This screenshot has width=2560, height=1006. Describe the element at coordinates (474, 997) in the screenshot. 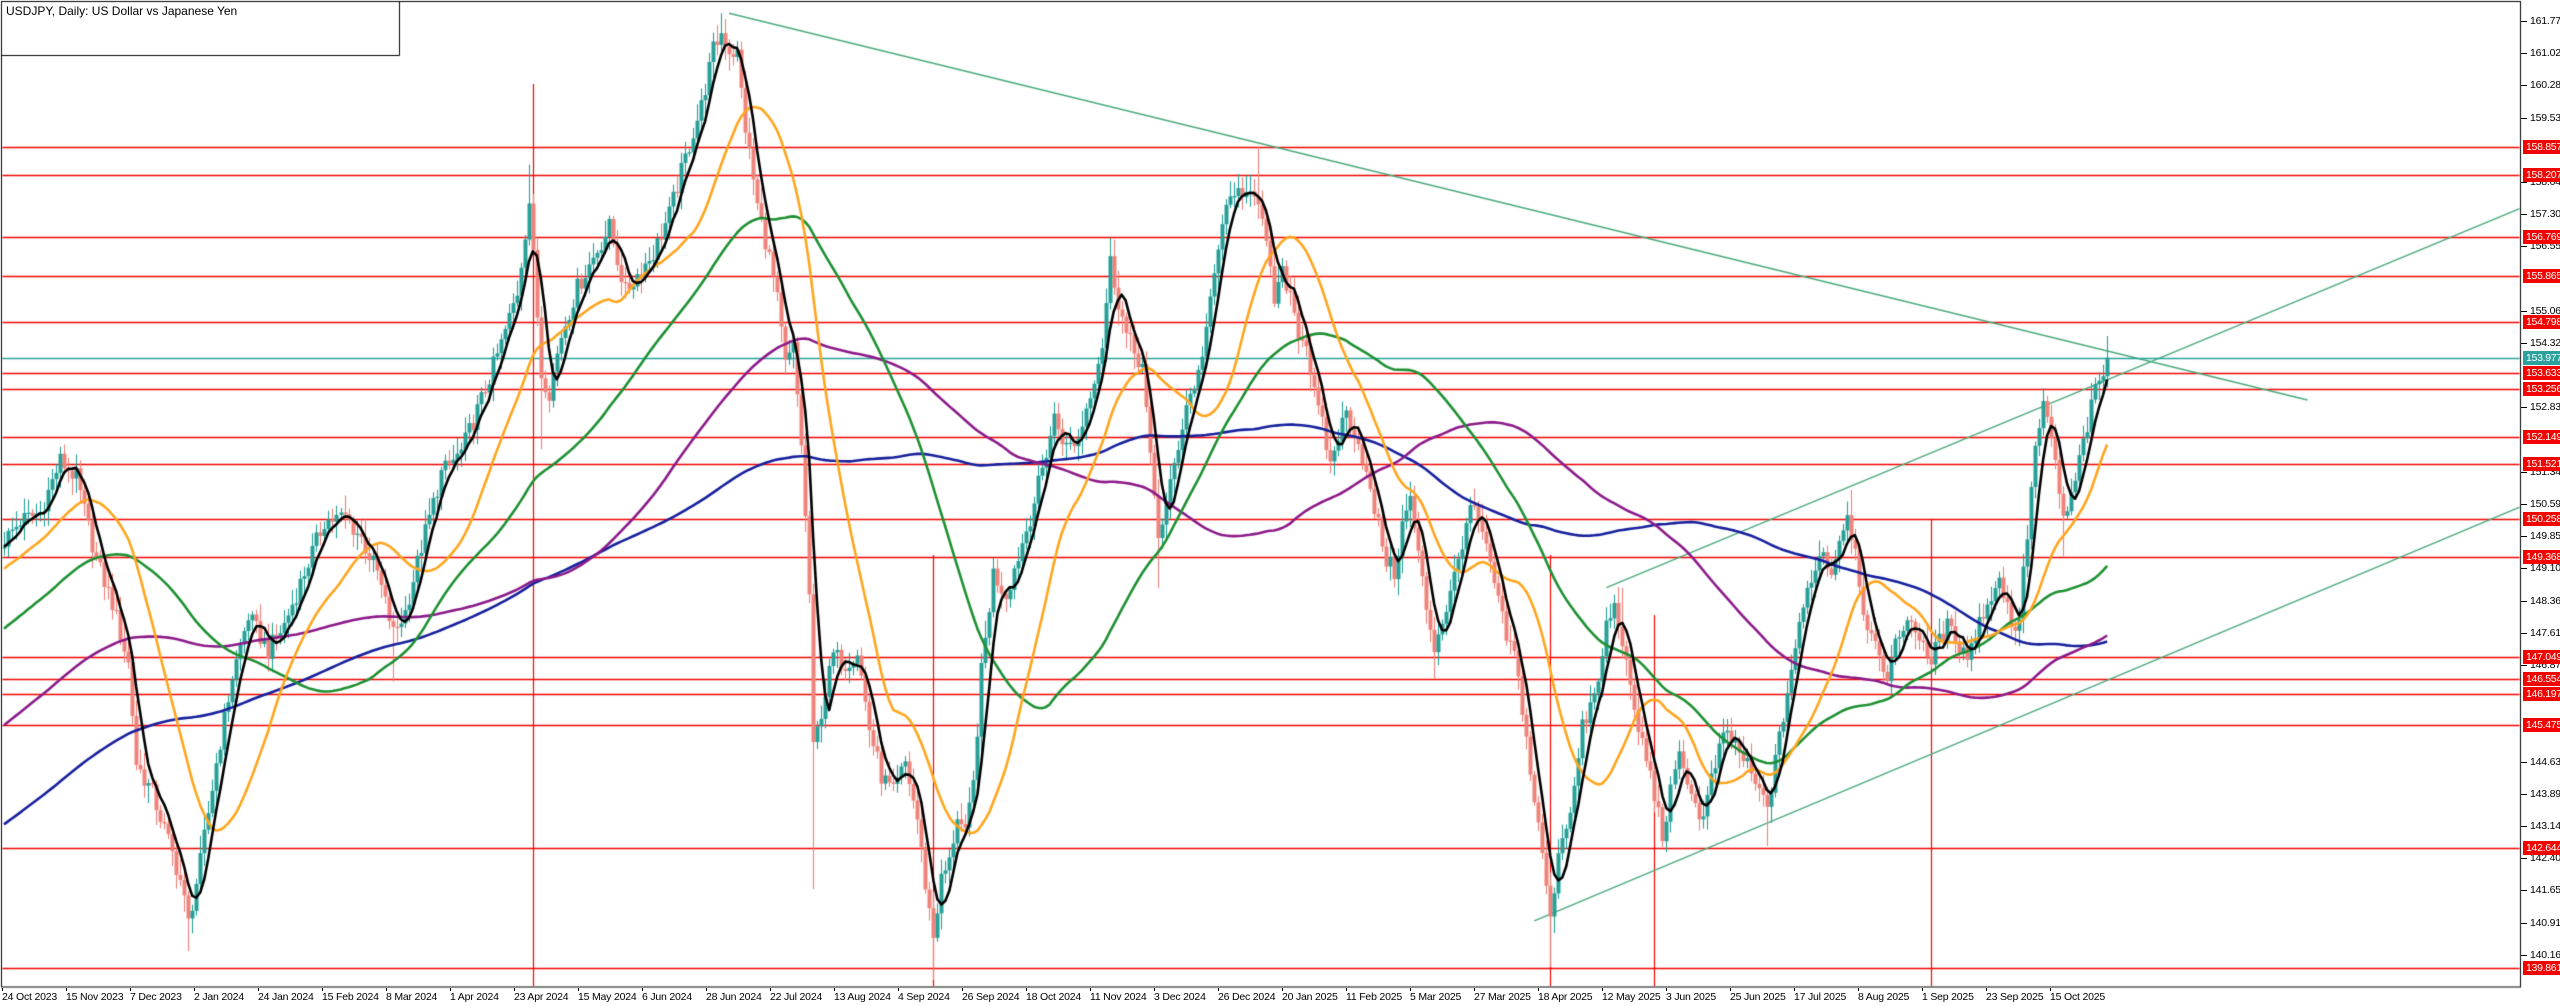

I see `date-tick-label: 1 Apr 2024` at that location.